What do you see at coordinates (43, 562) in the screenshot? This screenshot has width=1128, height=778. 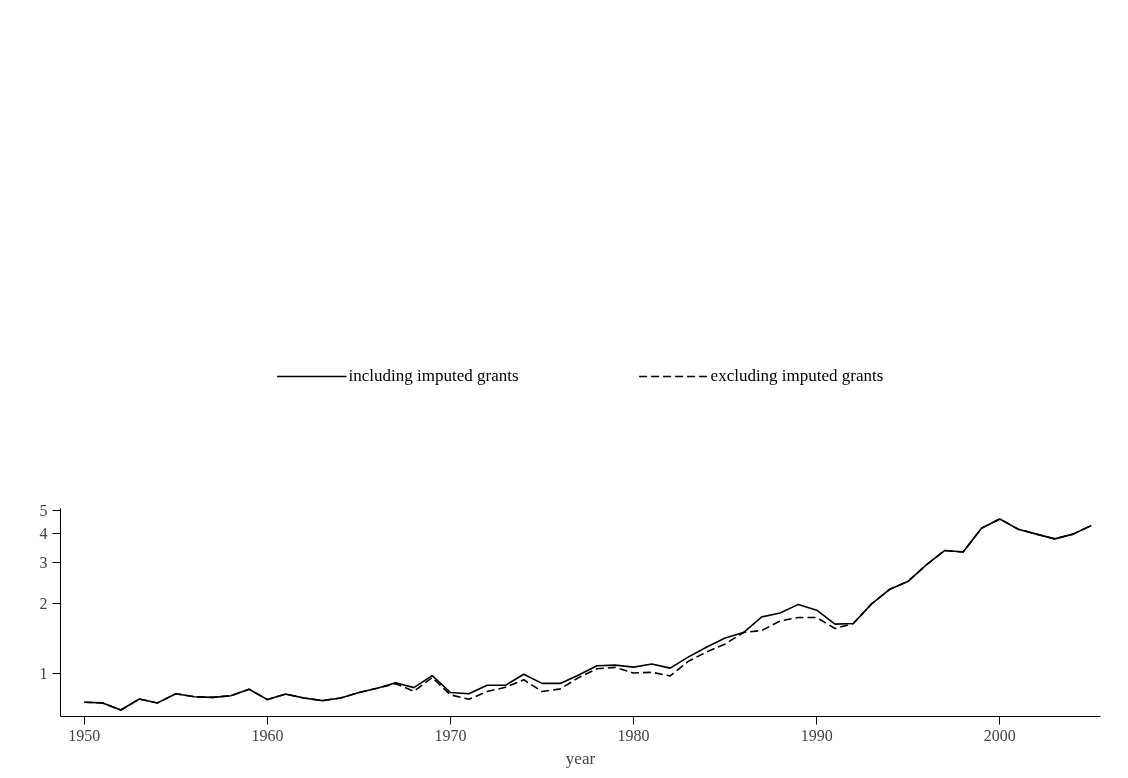 I see `y-tick-label: 3` at bounding box center [43, 562].